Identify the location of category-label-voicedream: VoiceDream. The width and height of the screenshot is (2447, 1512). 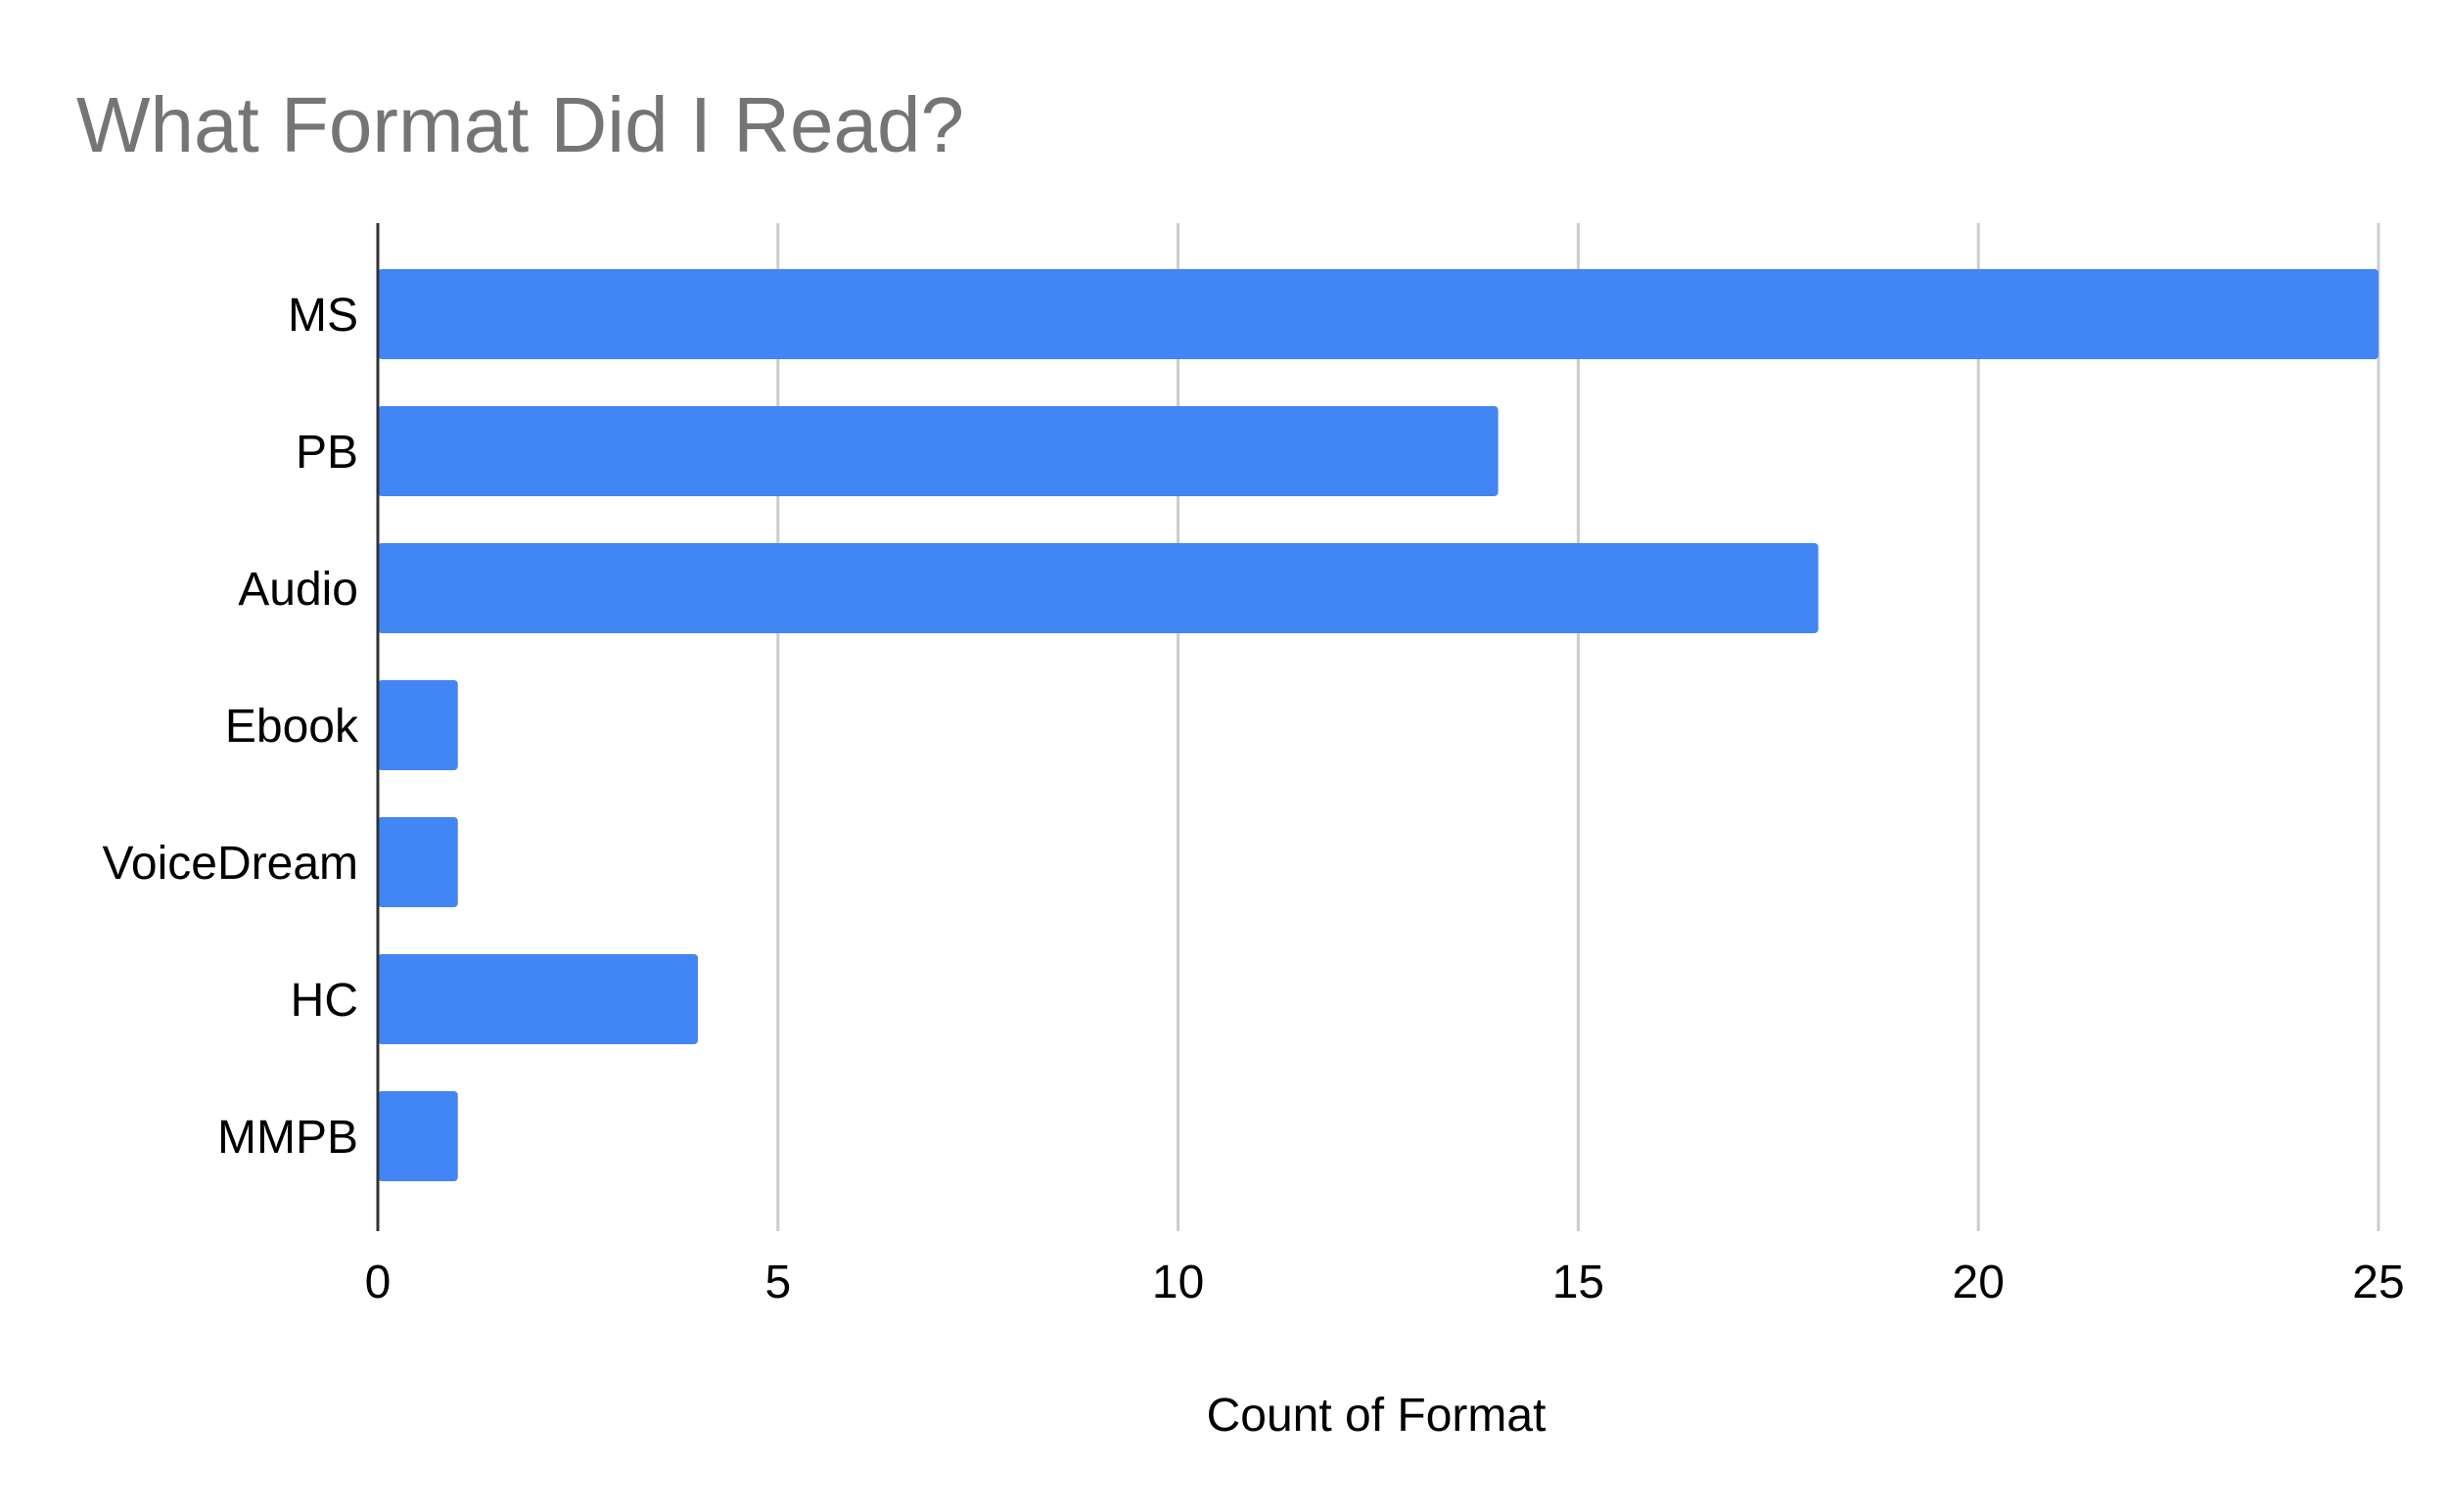
(230, 864).